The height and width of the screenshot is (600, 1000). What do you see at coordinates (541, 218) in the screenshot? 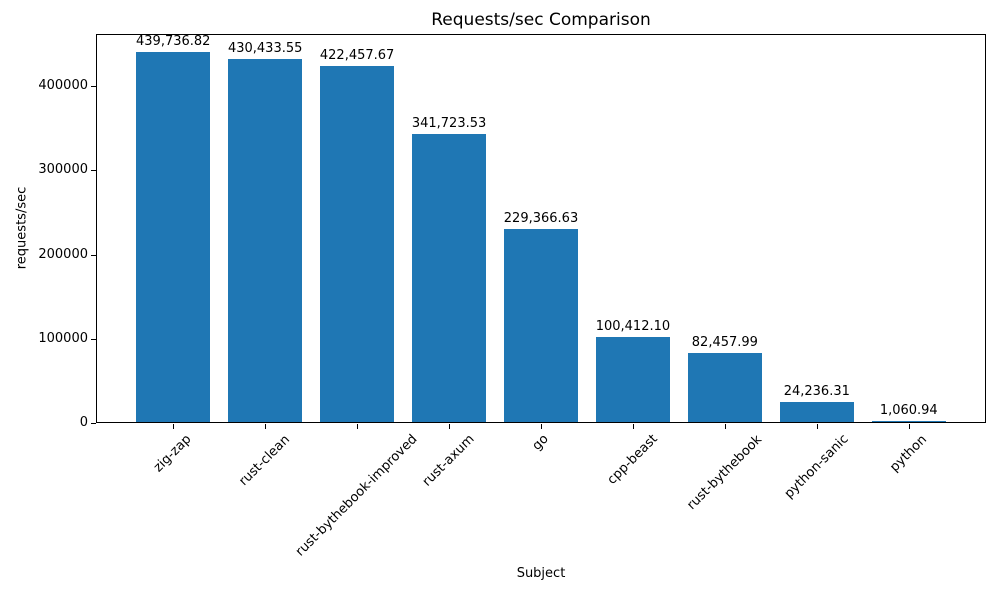
I see `bar-value-label: 229,366.63` at bounding box center [541, 218].